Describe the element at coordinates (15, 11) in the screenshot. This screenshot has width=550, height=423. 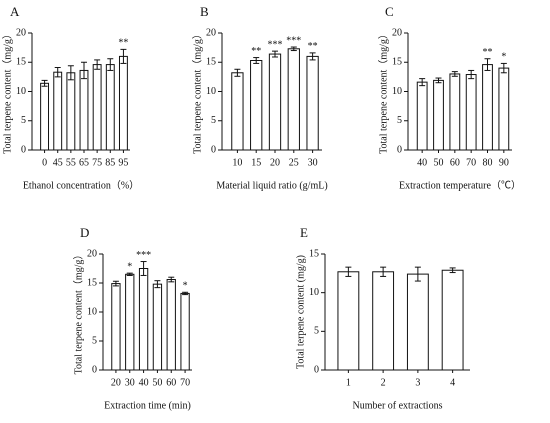
I see `panel-label: A` at that location.